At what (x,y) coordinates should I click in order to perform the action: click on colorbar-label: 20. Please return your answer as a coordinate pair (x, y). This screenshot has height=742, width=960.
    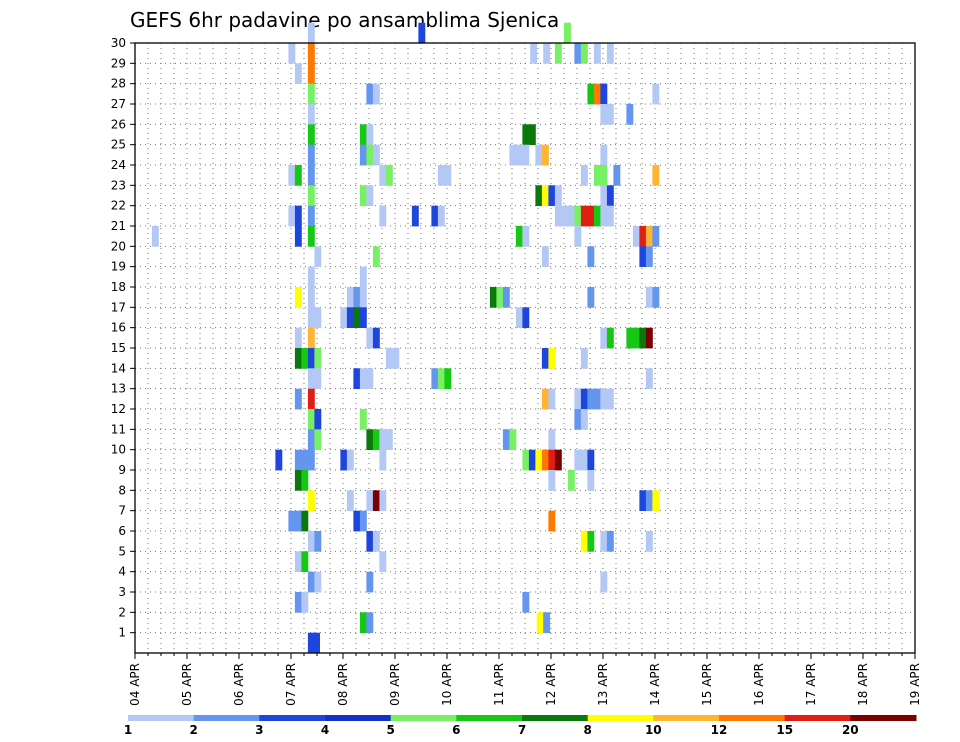
    Looking at the image, I should click on (850, 730).